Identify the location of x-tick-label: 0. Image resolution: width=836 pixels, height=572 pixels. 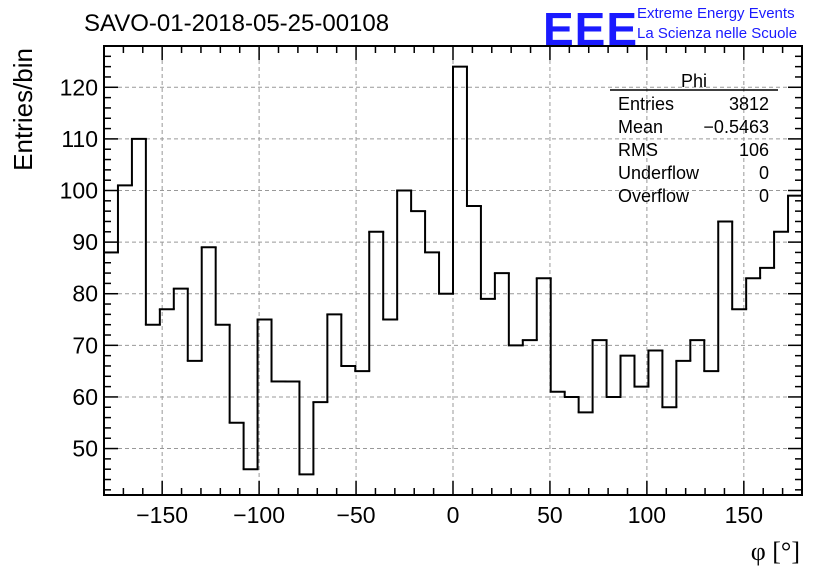
(453, 515).